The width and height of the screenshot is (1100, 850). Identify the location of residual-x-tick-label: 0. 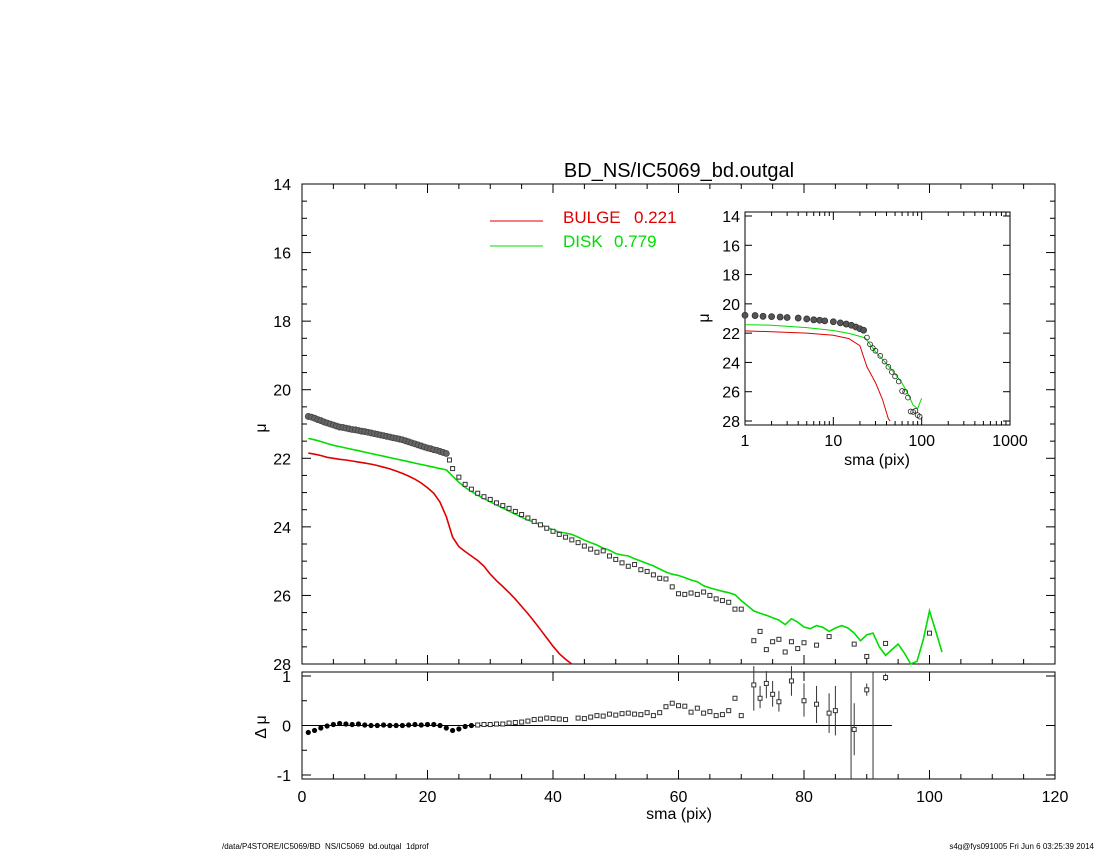
(302, 797).